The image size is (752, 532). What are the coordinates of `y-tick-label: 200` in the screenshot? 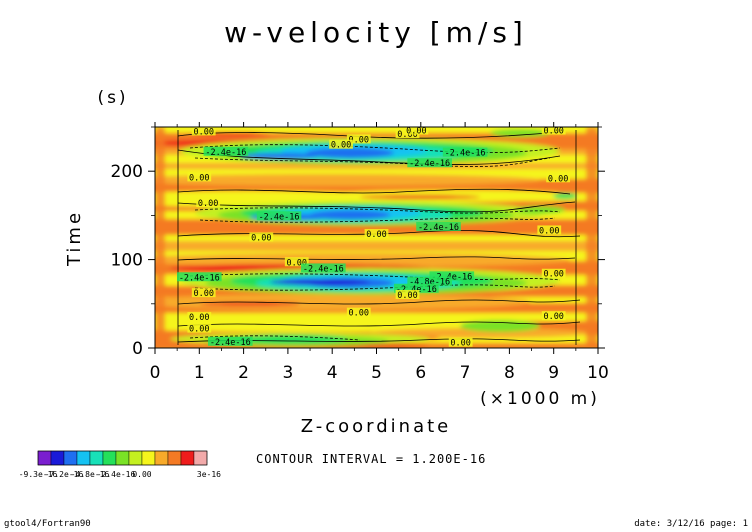 It's located at (127, 172).